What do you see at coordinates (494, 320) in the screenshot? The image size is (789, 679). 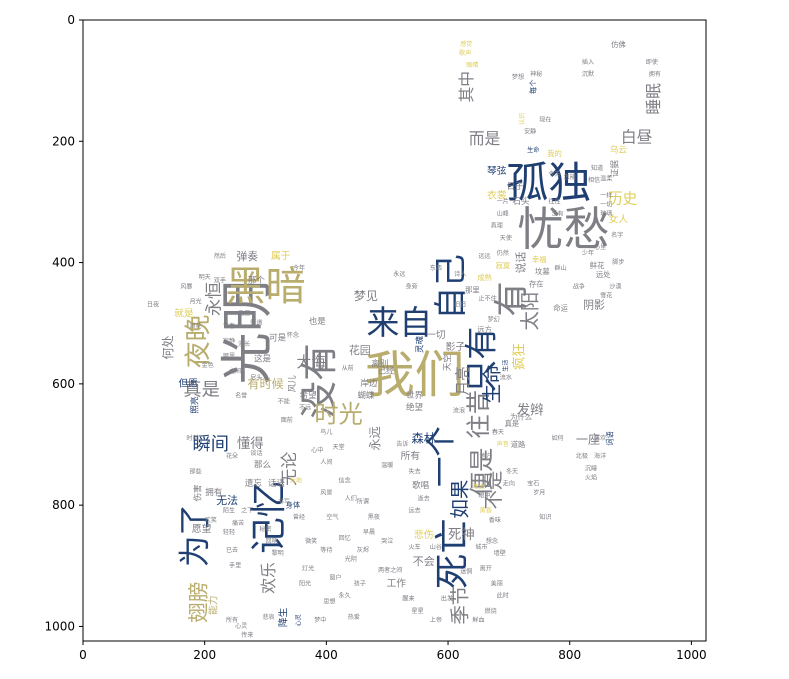 I see `word-131: 梦幻` at bounding box center [494, 320].